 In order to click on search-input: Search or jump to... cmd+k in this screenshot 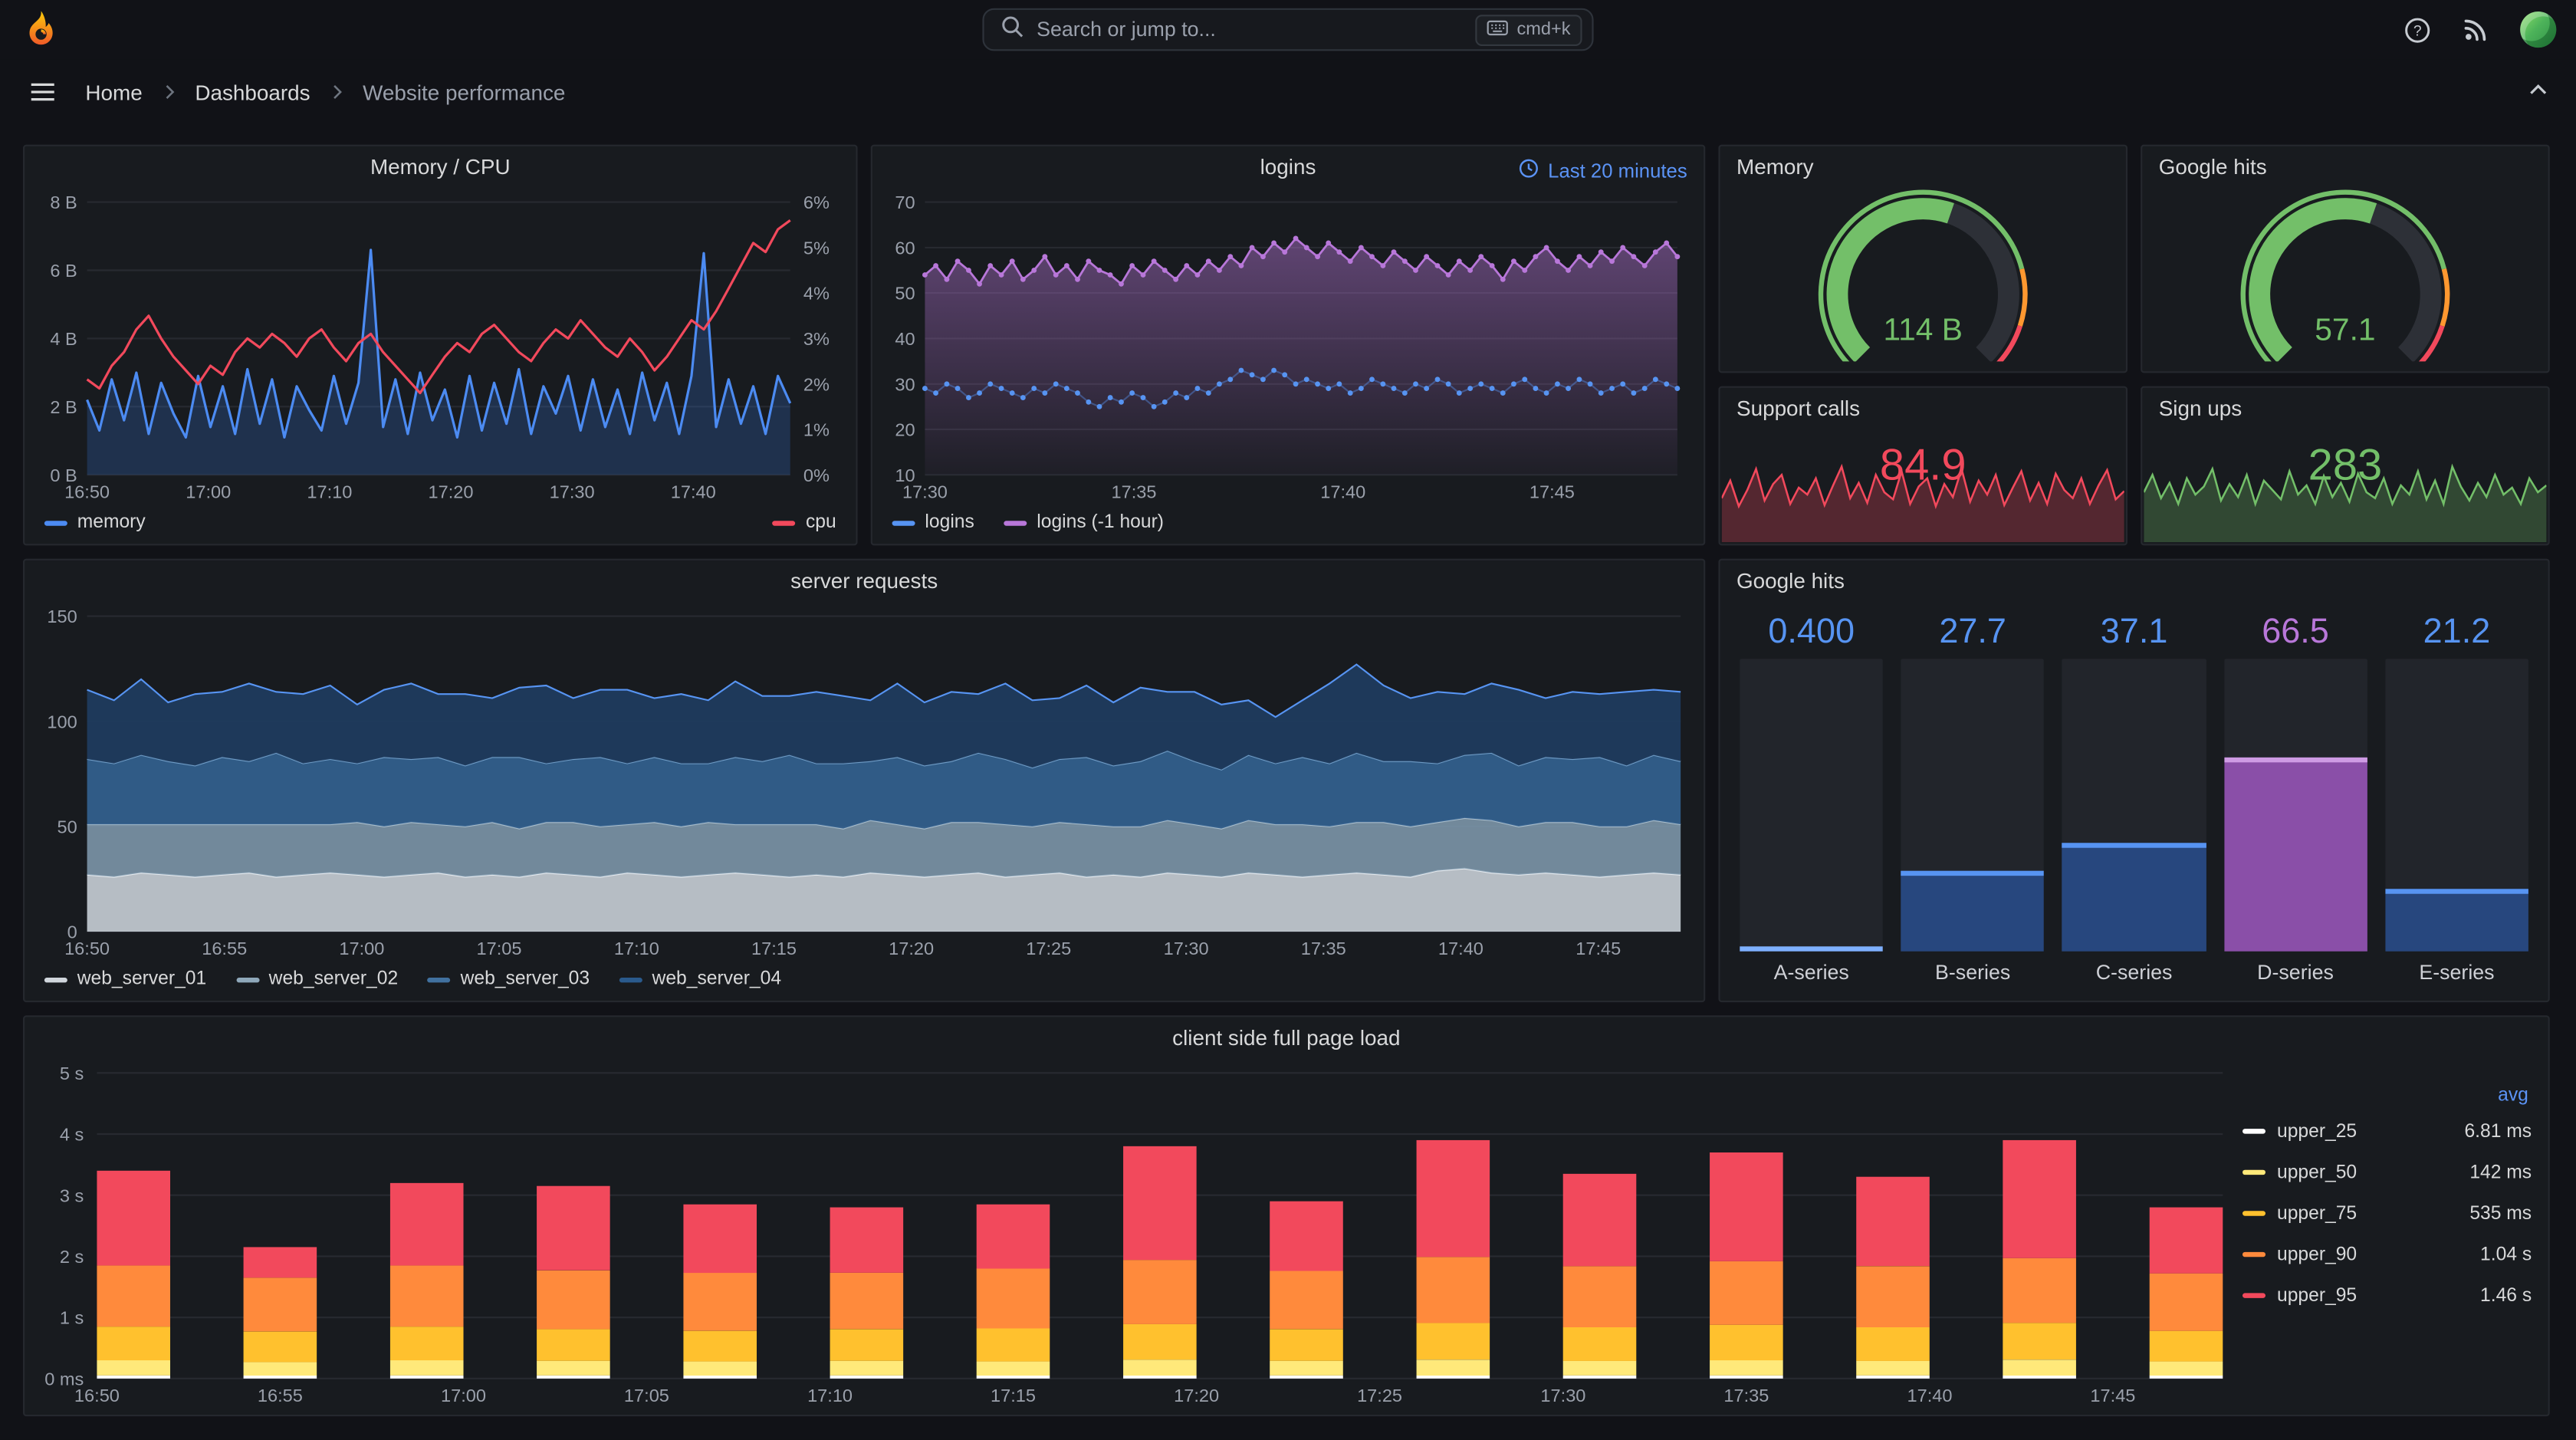, I will do `click(1288, 29)`.